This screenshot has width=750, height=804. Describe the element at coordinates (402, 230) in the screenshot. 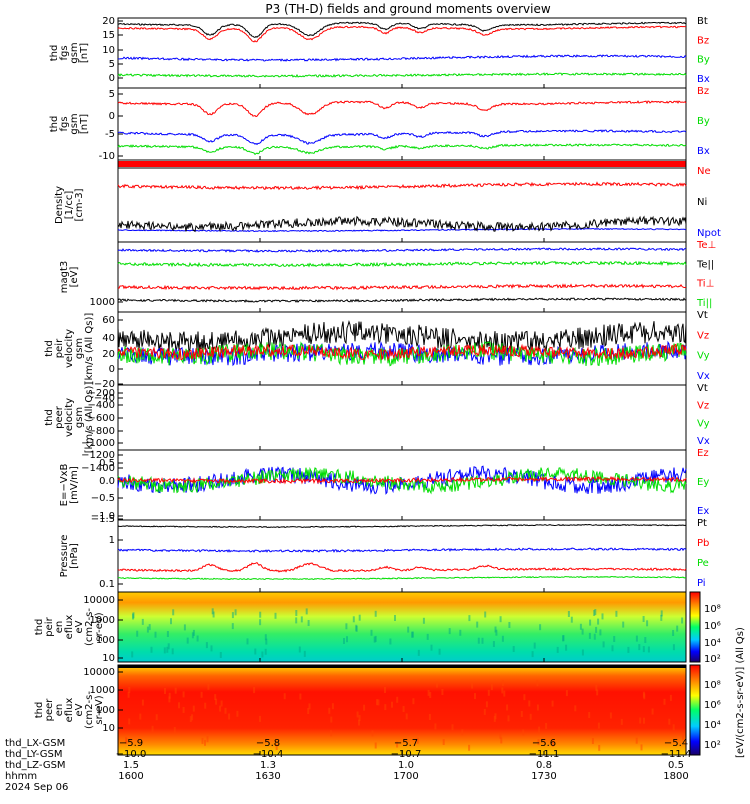

I see `trace-npot` at that location.